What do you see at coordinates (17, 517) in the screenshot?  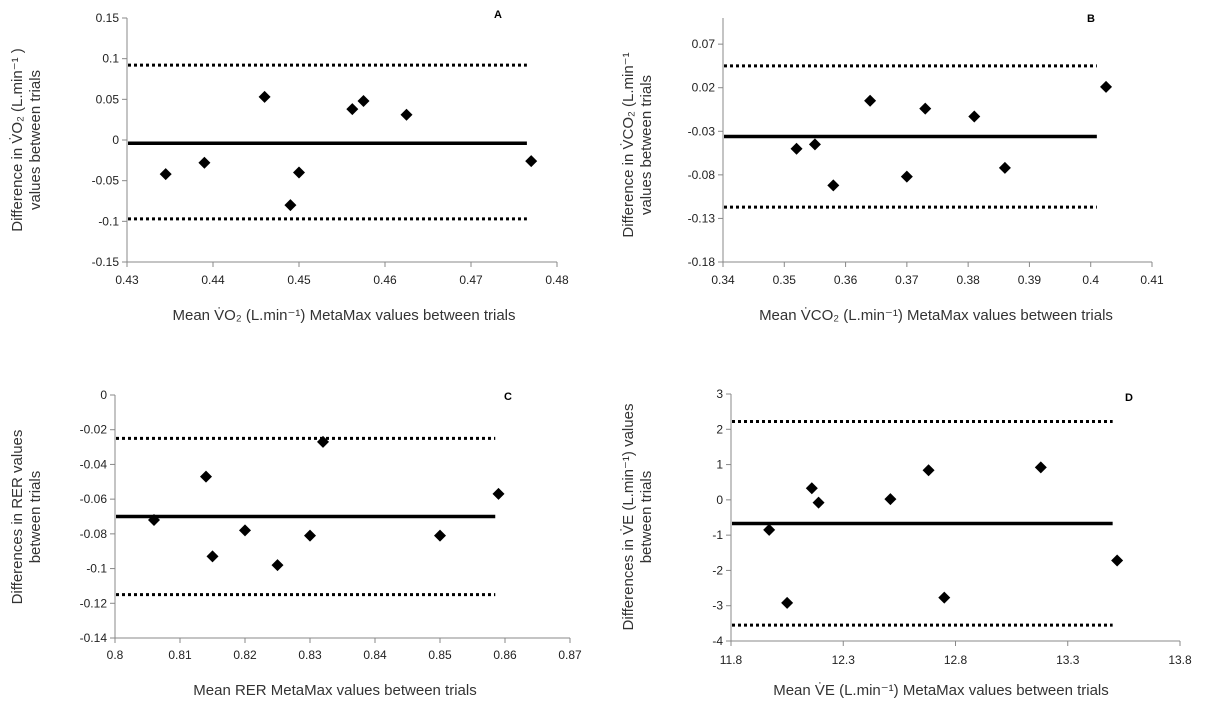 I see `y-axis-title-line: Differences in RER values` at bounding box center [17, 517].